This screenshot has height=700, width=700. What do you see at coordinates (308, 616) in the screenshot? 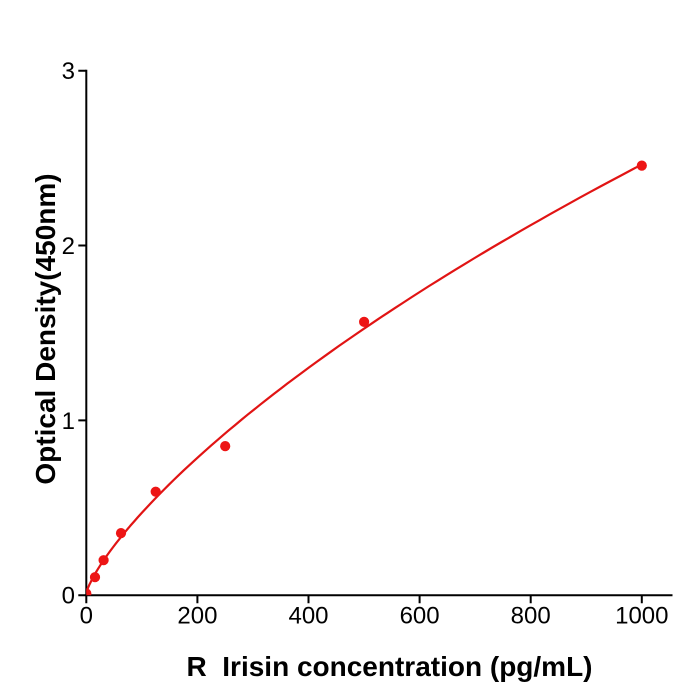
I see `svg-text: 400` at bounding box center [308, 616].